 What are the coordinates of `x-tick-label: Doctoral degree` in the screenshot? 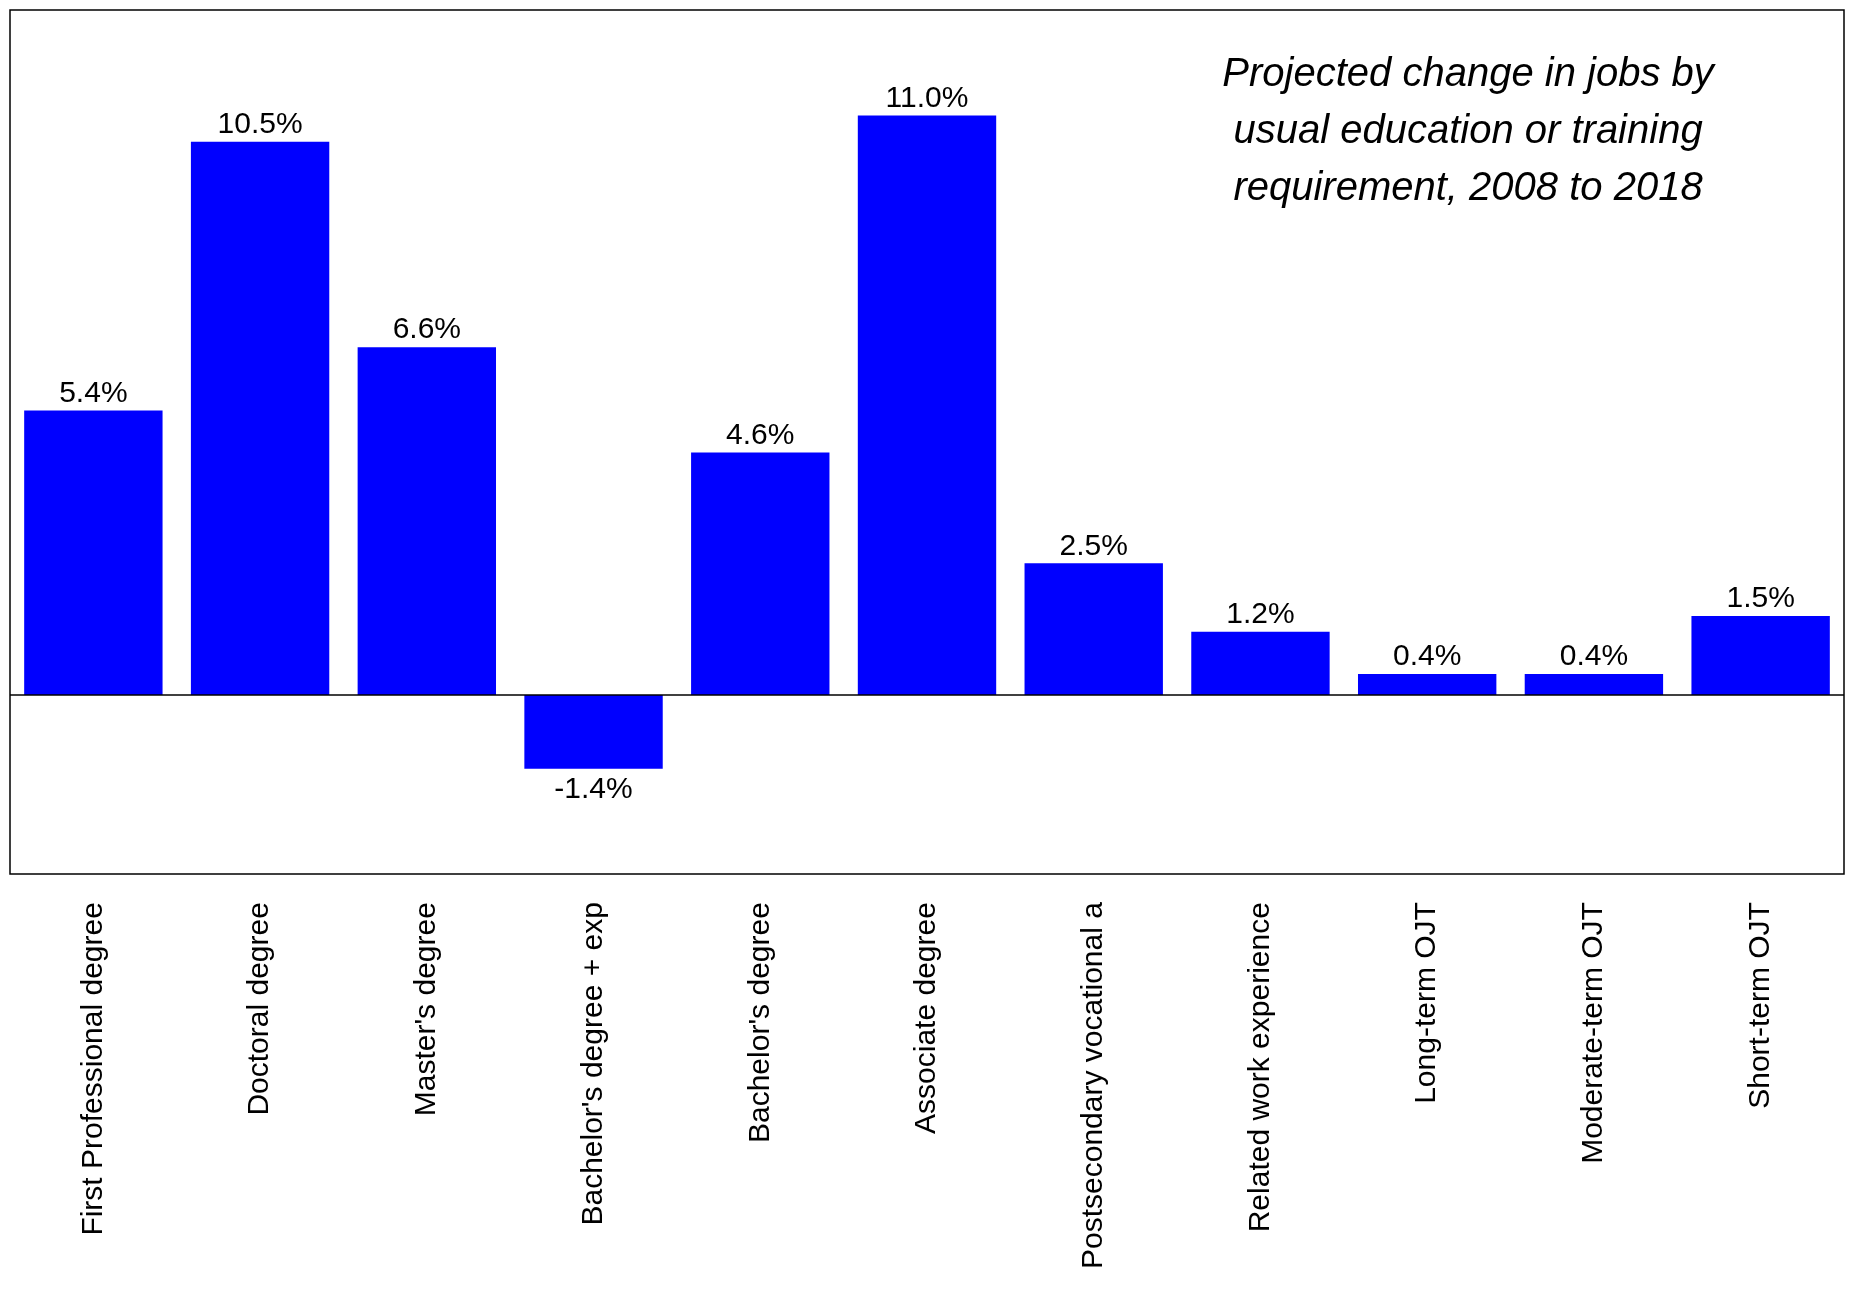 It's located at (258, 1009).